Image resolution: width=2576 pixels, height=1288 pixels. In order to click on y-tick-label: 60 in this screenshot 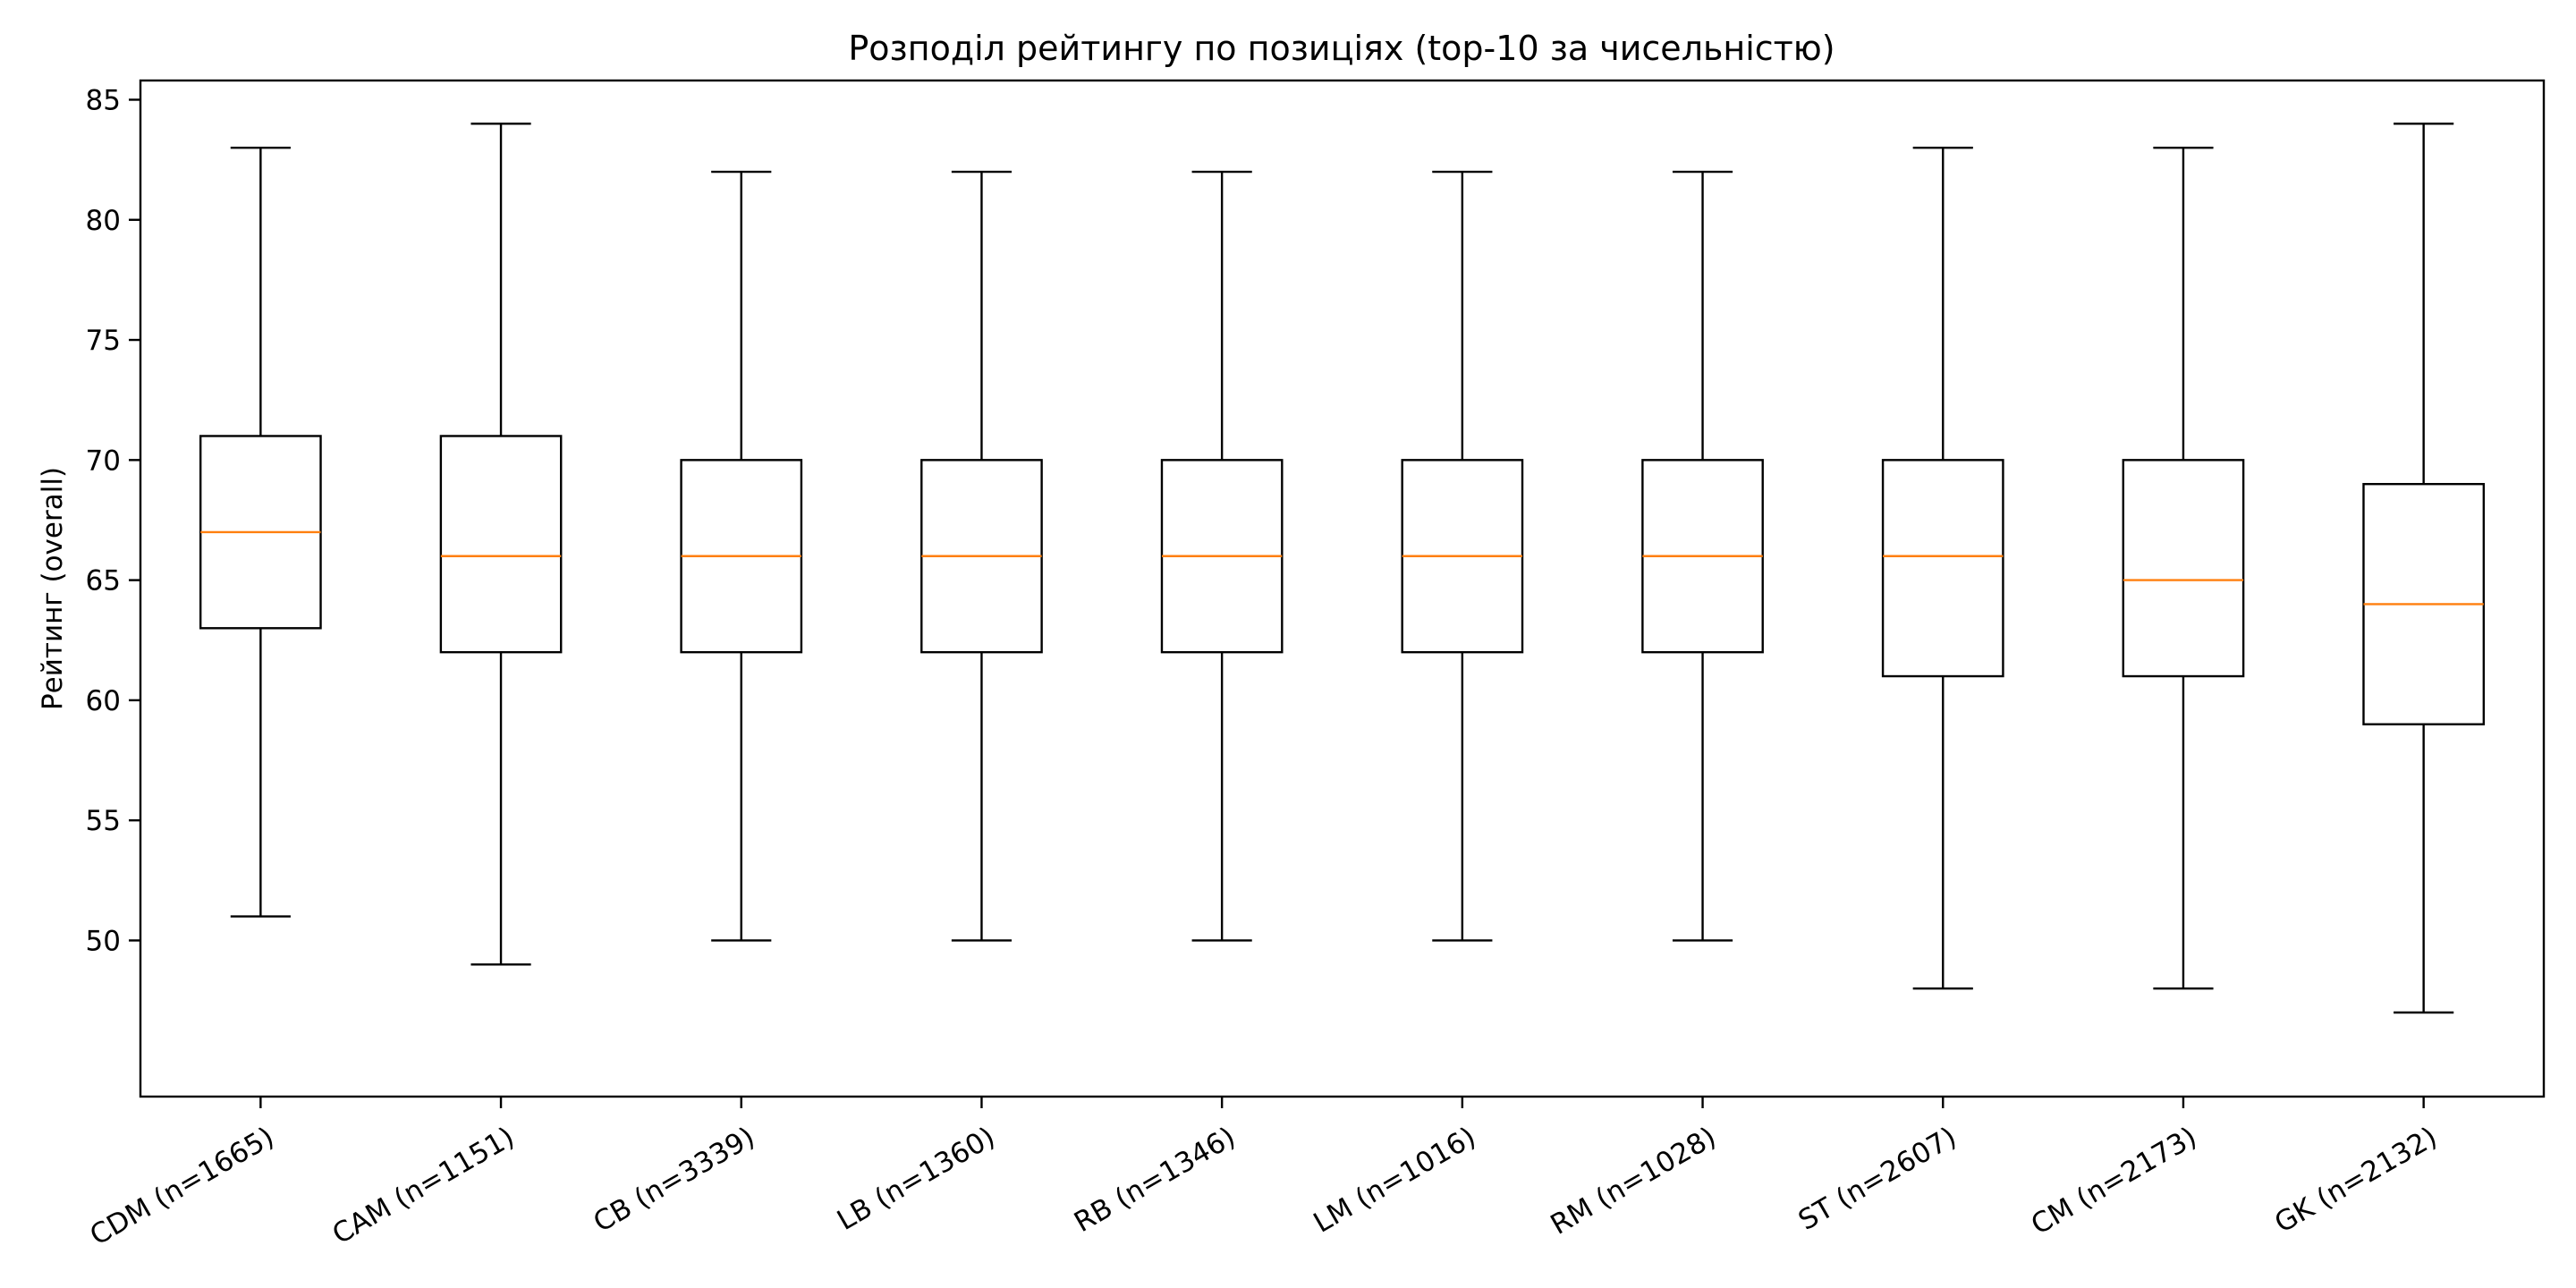, I will do `click(103, 701)`.